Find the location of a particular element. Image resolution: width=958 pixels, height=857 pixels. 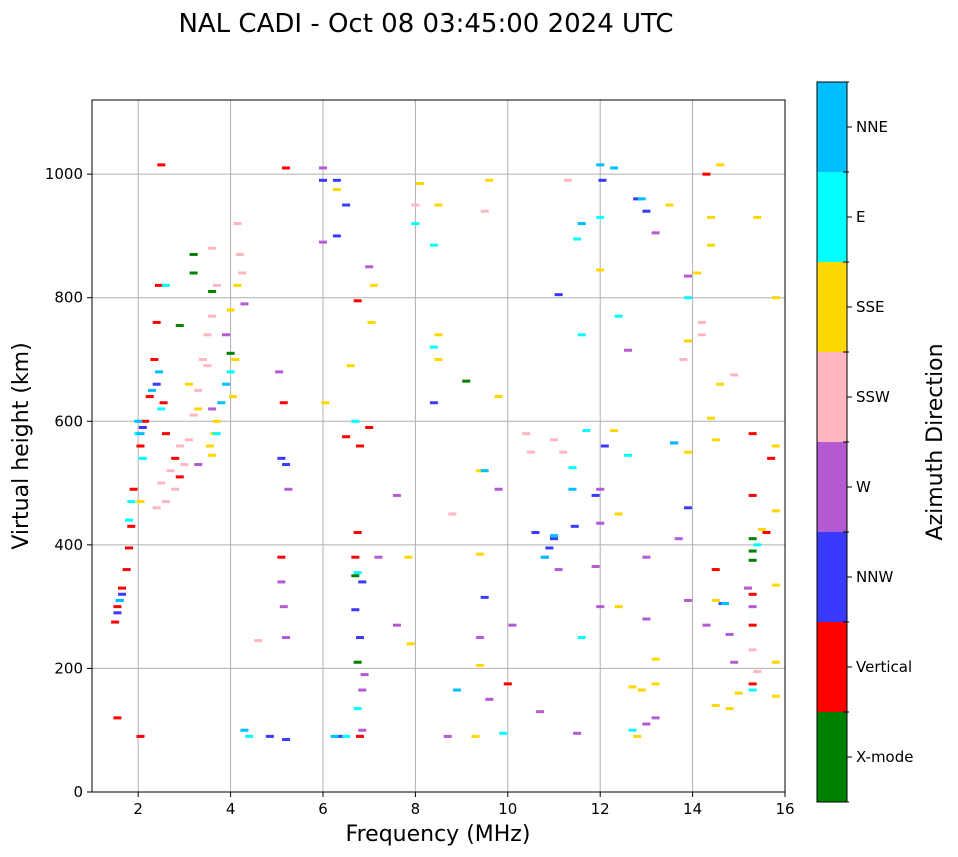

colorbar-label: X-mode is located at coordinates (884, 757).